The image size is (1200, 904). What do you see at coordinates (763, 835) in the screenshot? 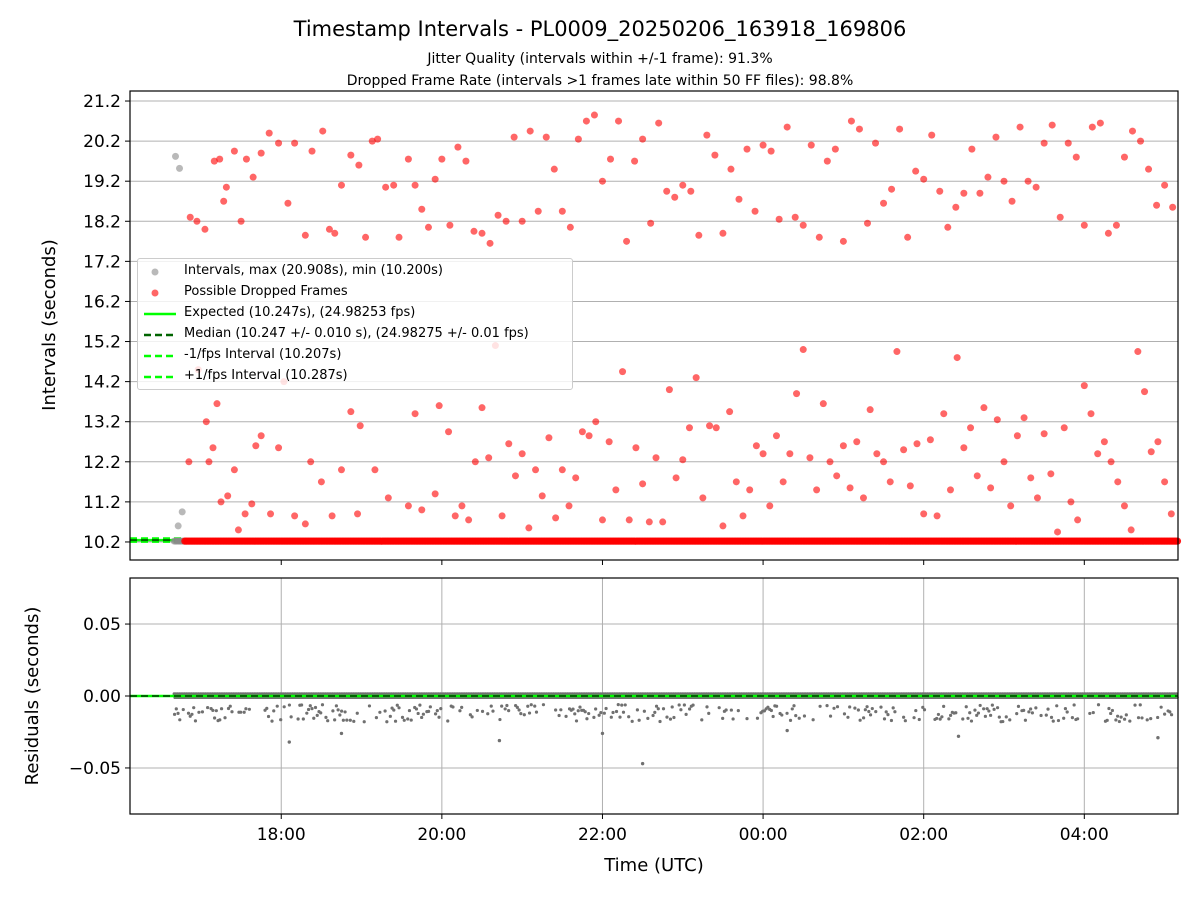
I see `x-tick-label: 00:00` at bounding box center [763, 835].